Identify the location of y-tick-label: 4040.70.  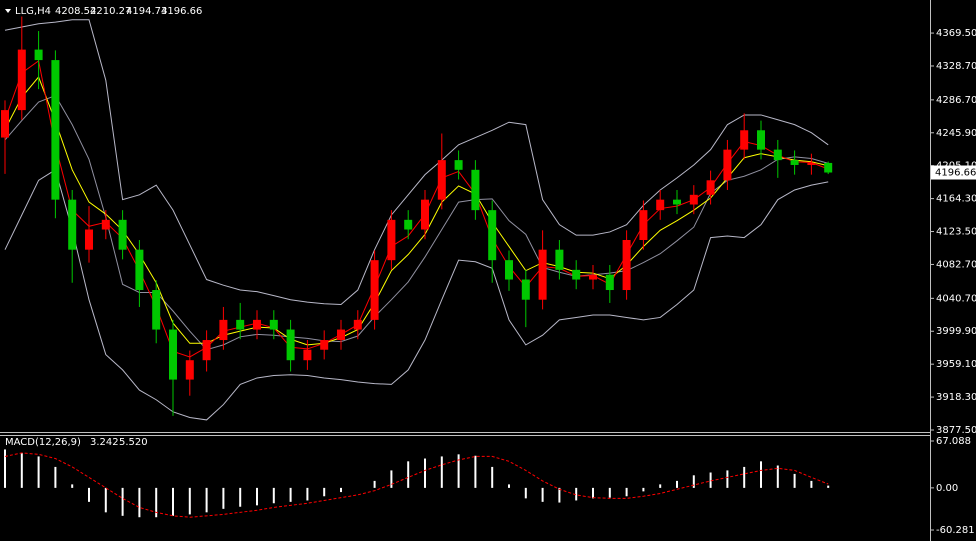
(956, 298).